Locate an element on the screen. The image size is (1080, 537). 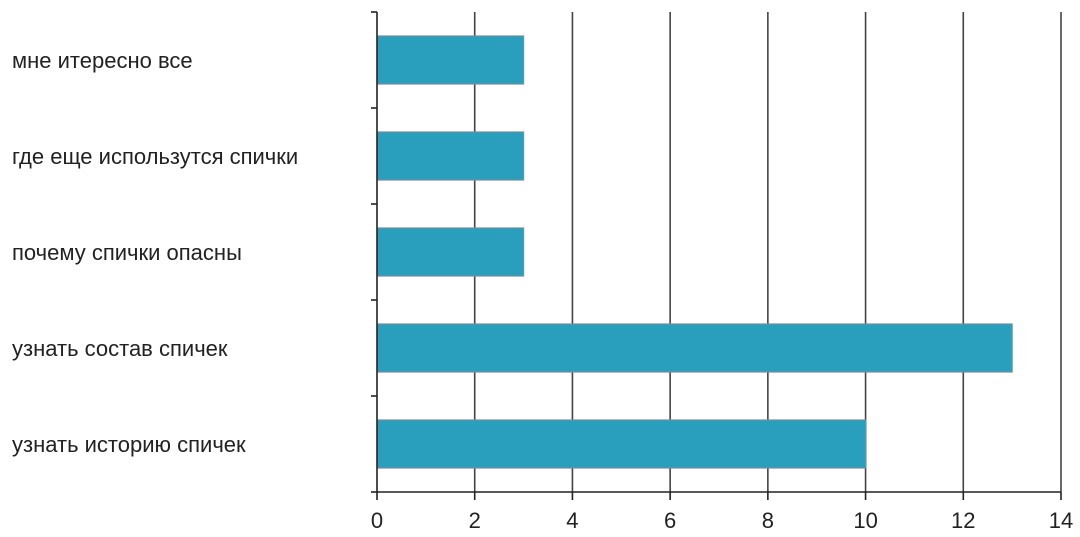
x-tick-label-2: 2 is located at coordinates (475, 520).